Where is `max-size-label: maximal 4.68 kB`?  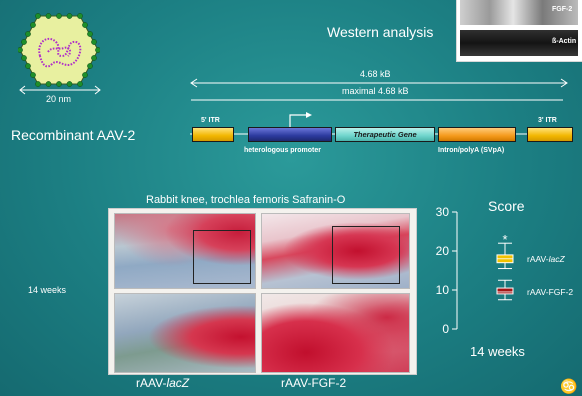
max-size-label: maximal 4.68 kB is located at coordinates (375, 91).